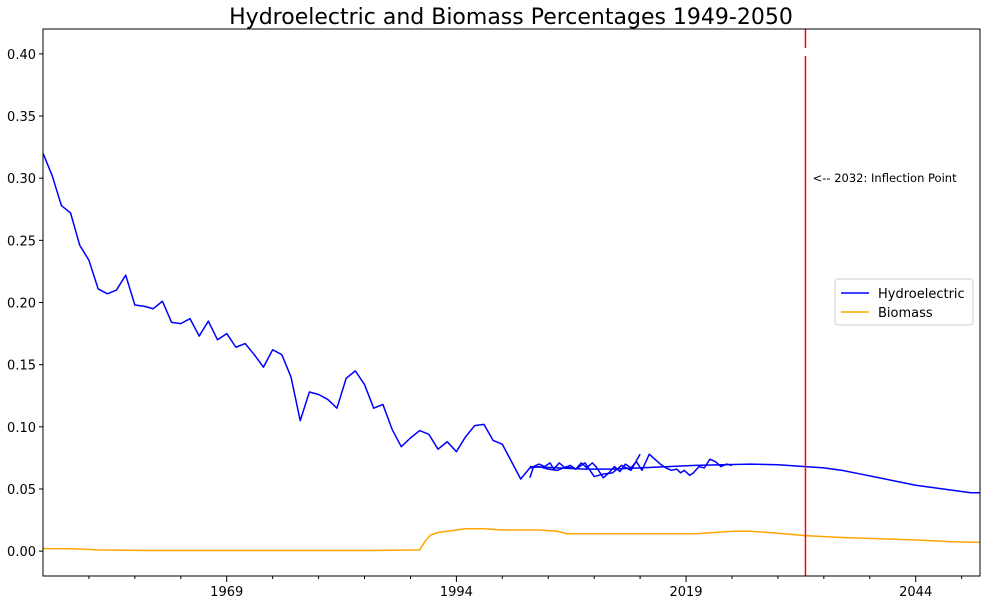  I want to click on y-tick-label: 0.25, so click(21, 241).